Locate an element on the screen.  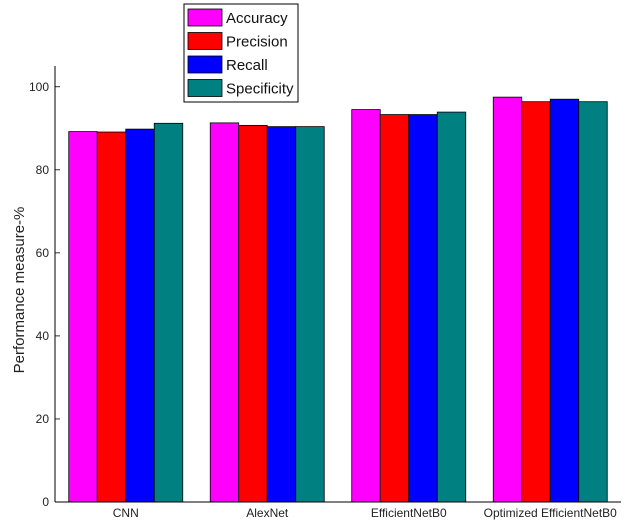
y-tick-label: 80 is located at coordinates (43, 170).